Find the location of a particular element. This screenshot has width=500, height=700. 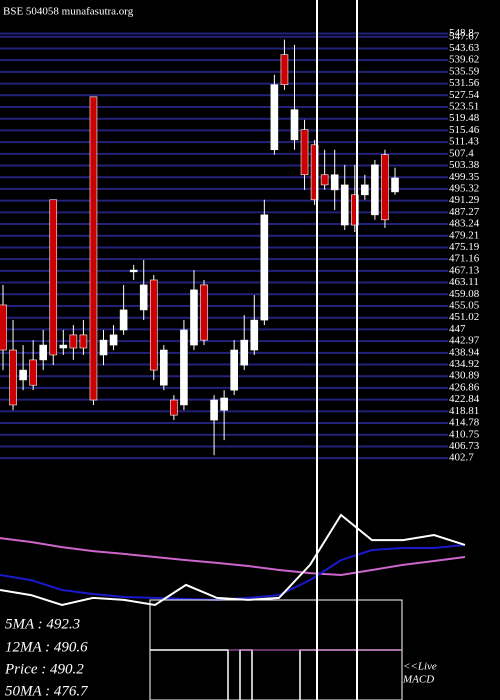

y-tick-label: 438.94 is located at coordinates (464, 352).